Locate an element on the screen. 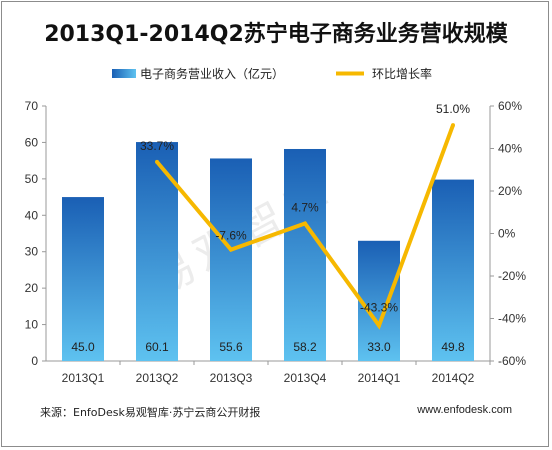  growth-point-2013Q4 is located at coordinates (305, 223).